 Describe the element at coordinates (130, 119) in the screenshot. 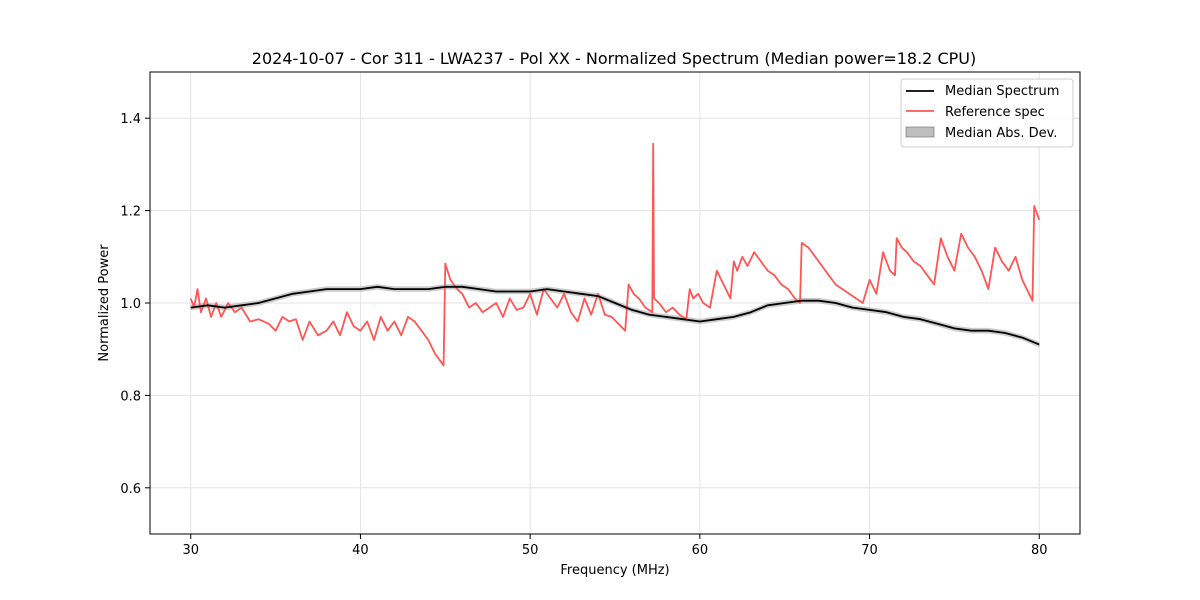

I see `y-tick-label: 1.4` at that location.